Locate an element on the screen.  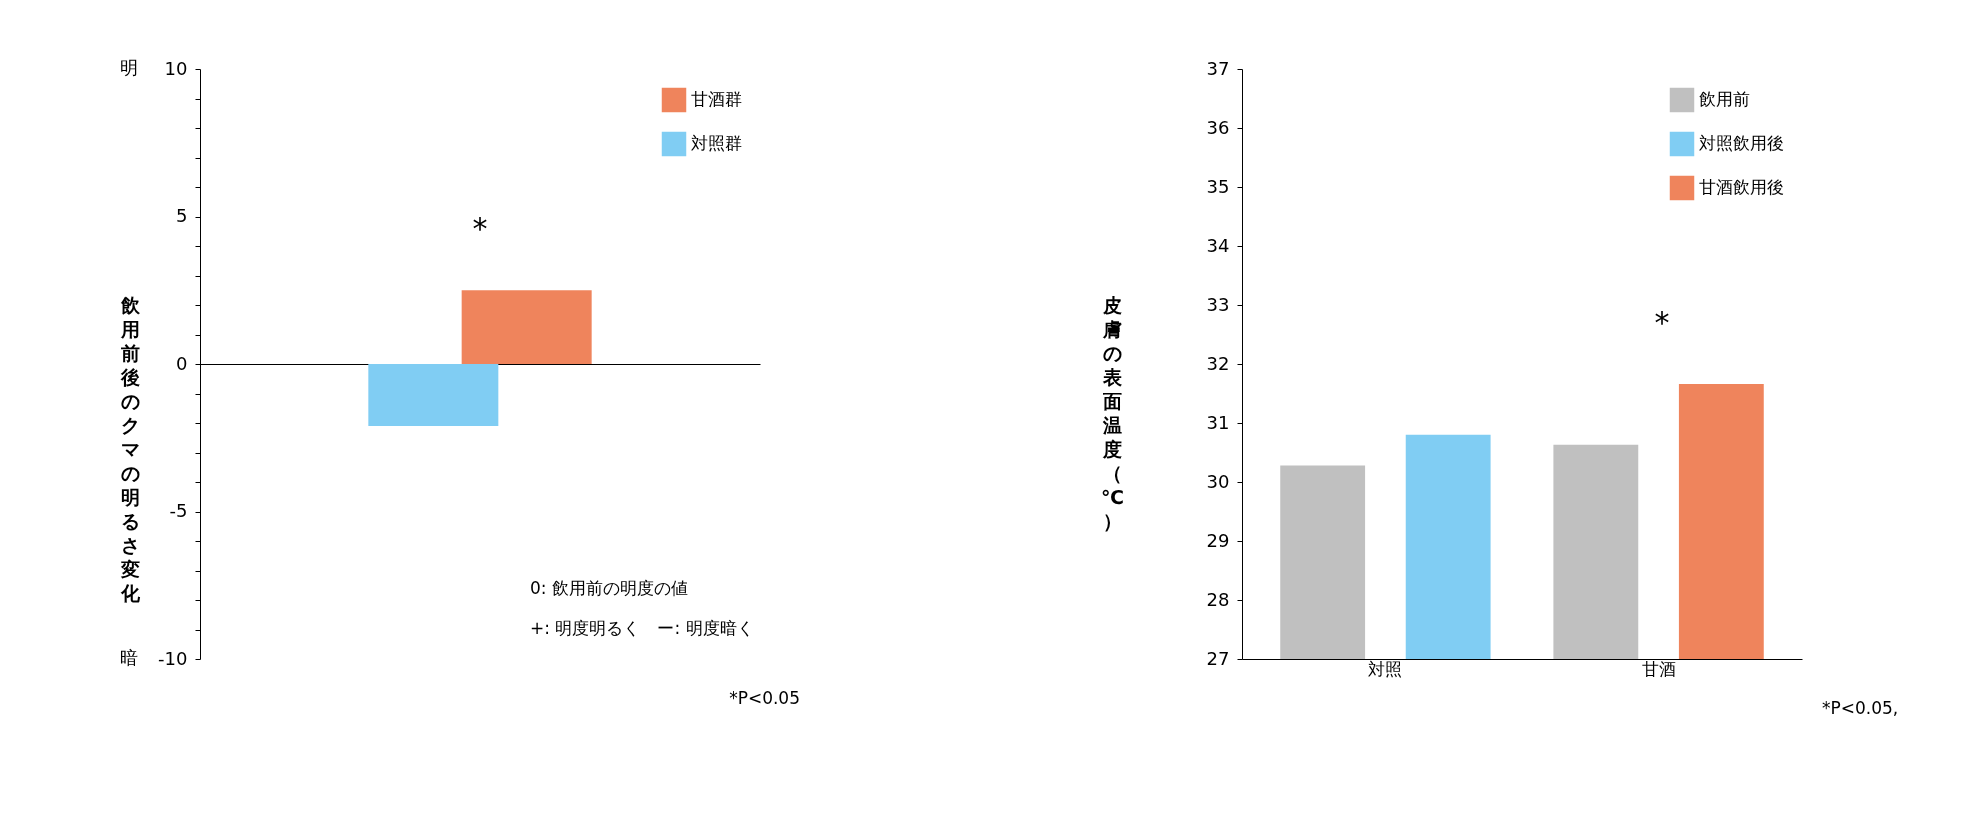
text: 明 is located at coordinates (129, 67).